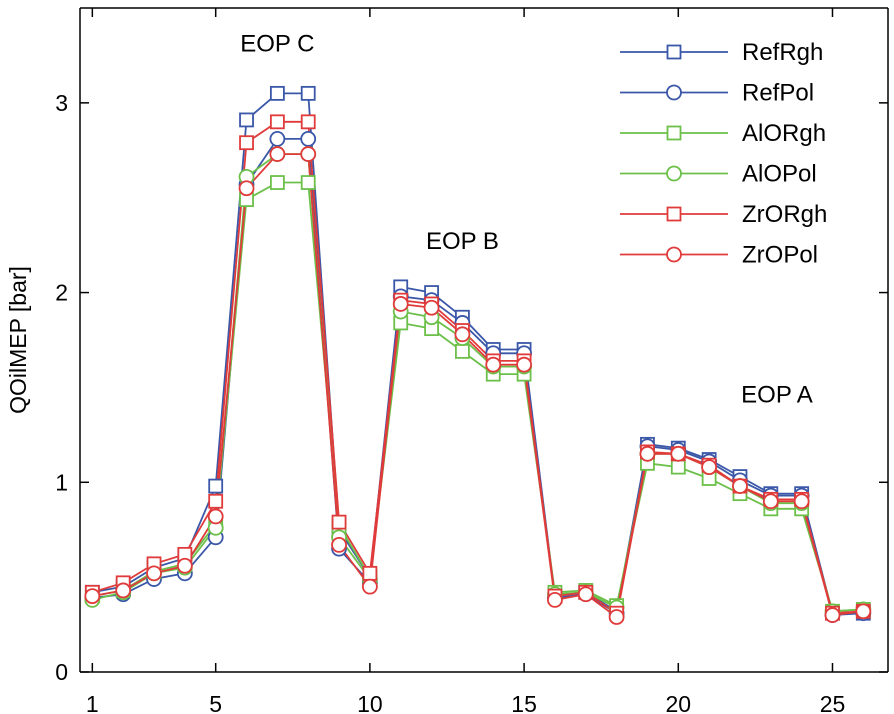  What do you see at coordinates (61, 672) in the screenshot?
I see `y-tick-label: 0` at bounding box center [61, 672].